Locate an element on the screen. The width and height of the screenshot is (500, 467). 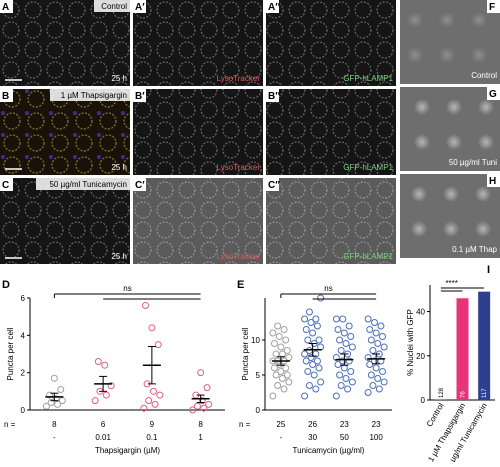
panel-label: E is located at coordinates (240, 285).